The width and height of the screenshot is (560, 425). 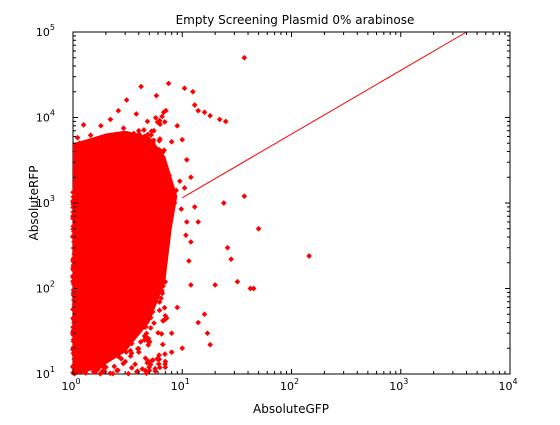 What do you see at coordinates (34, 203) in the screenshot?
I see `y-axis-label: AbsoluteRFP` at bounding box center [34, 203].